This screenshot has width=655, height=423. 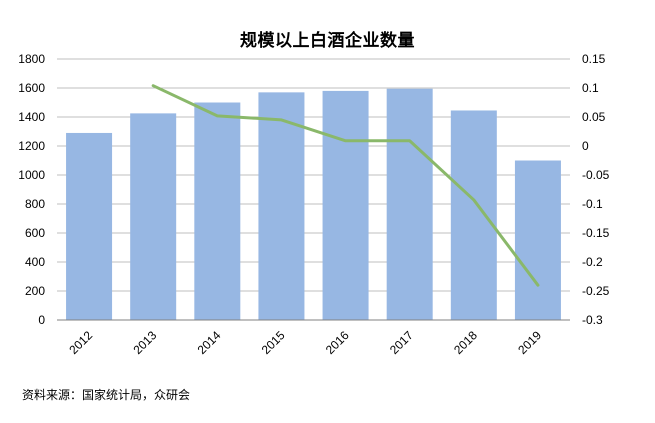 I want to click on y-left-tick-label: 0, so click(x=41, y=320).